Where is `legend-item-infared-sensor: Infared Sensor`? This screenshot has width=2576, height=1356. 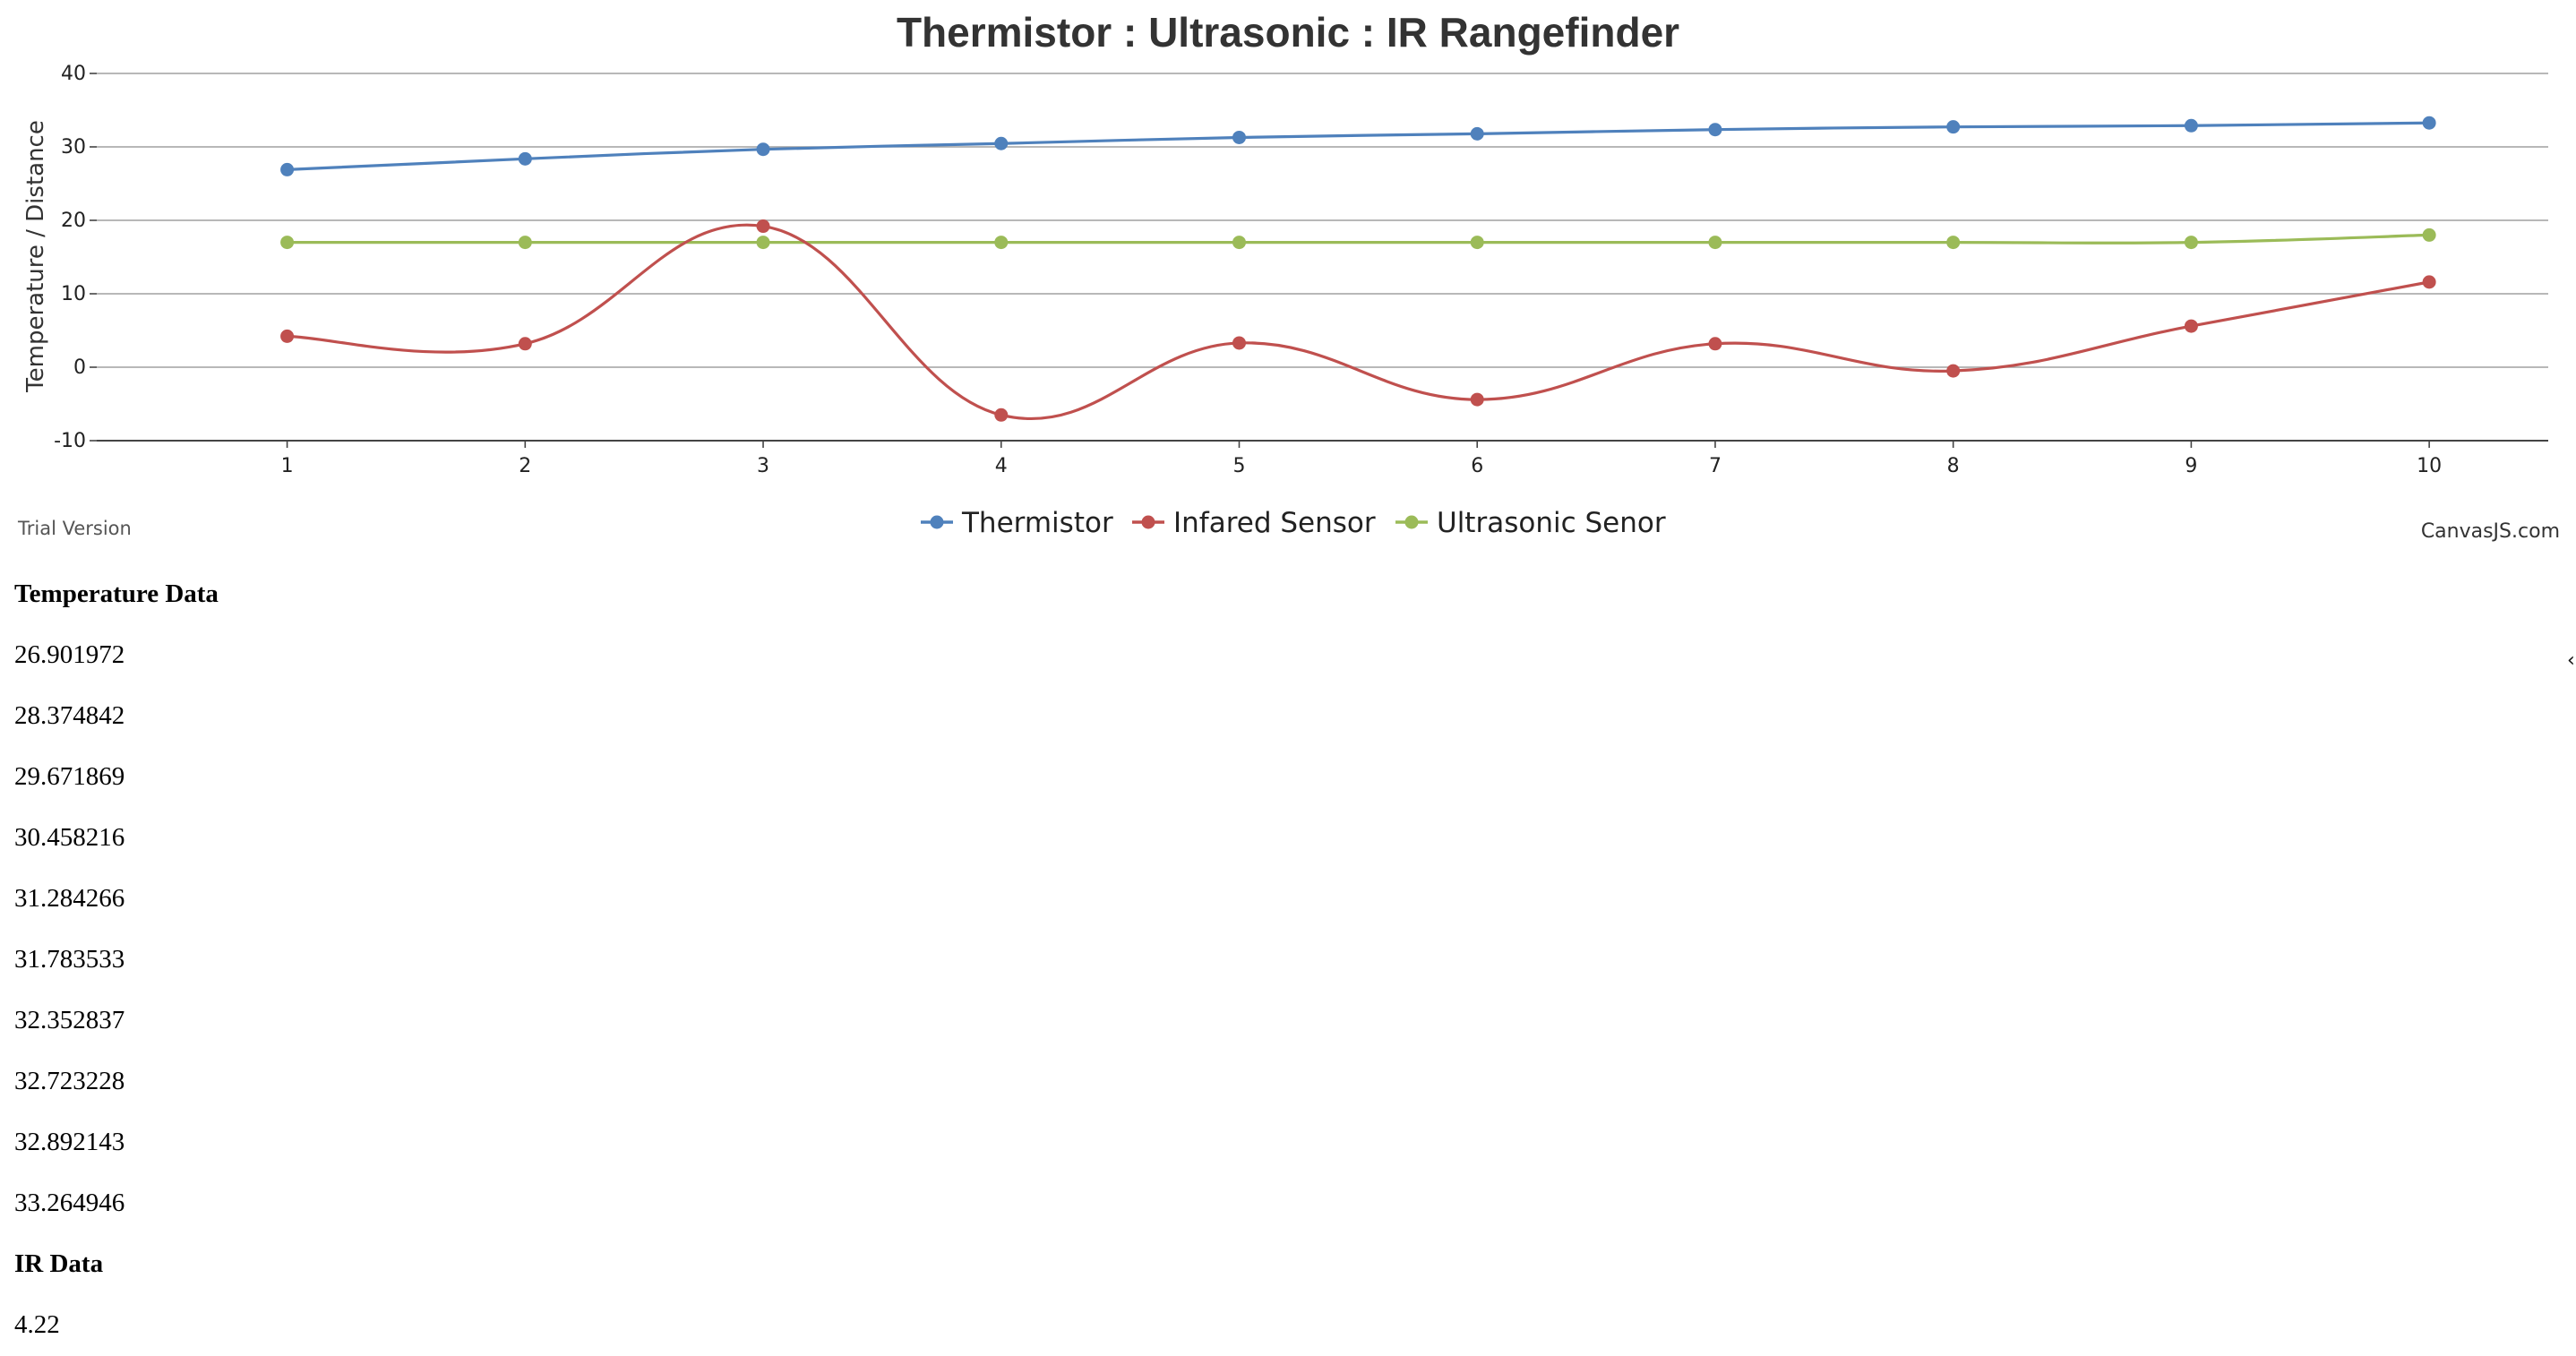
legend-item-infared-sensor: Infared Sensor is located at coordinates (1254, 523).